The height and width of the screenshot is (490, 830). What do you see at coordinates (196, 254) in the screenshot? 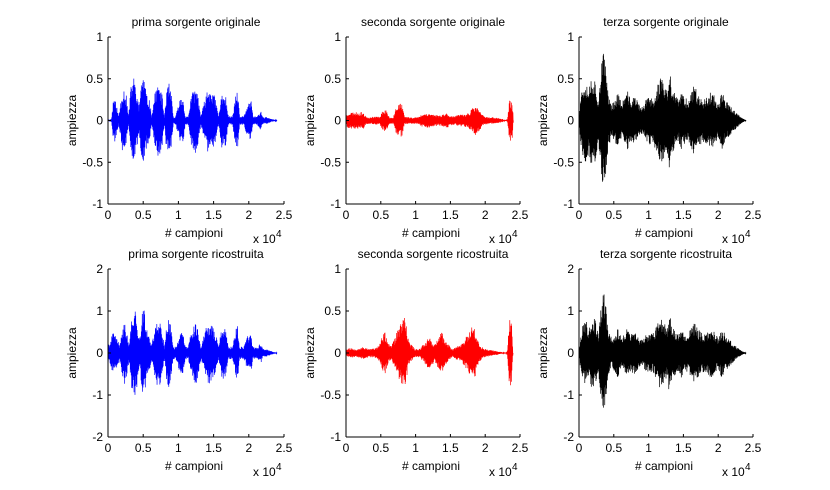
I see `subplot-title: prima sorgente ricostruita` at bounding box center [196, 254].